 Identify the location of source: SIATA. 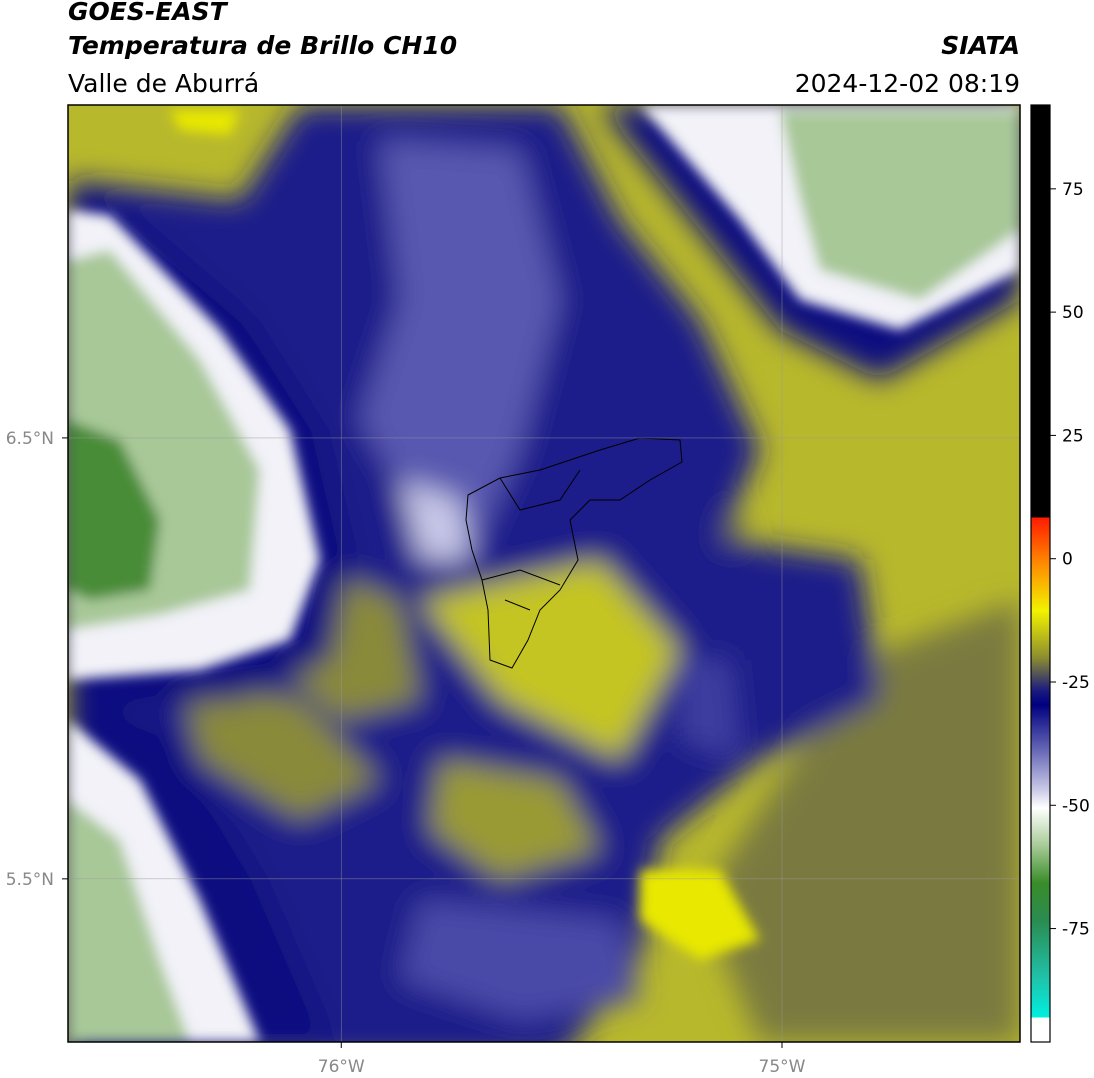
(980, 45).